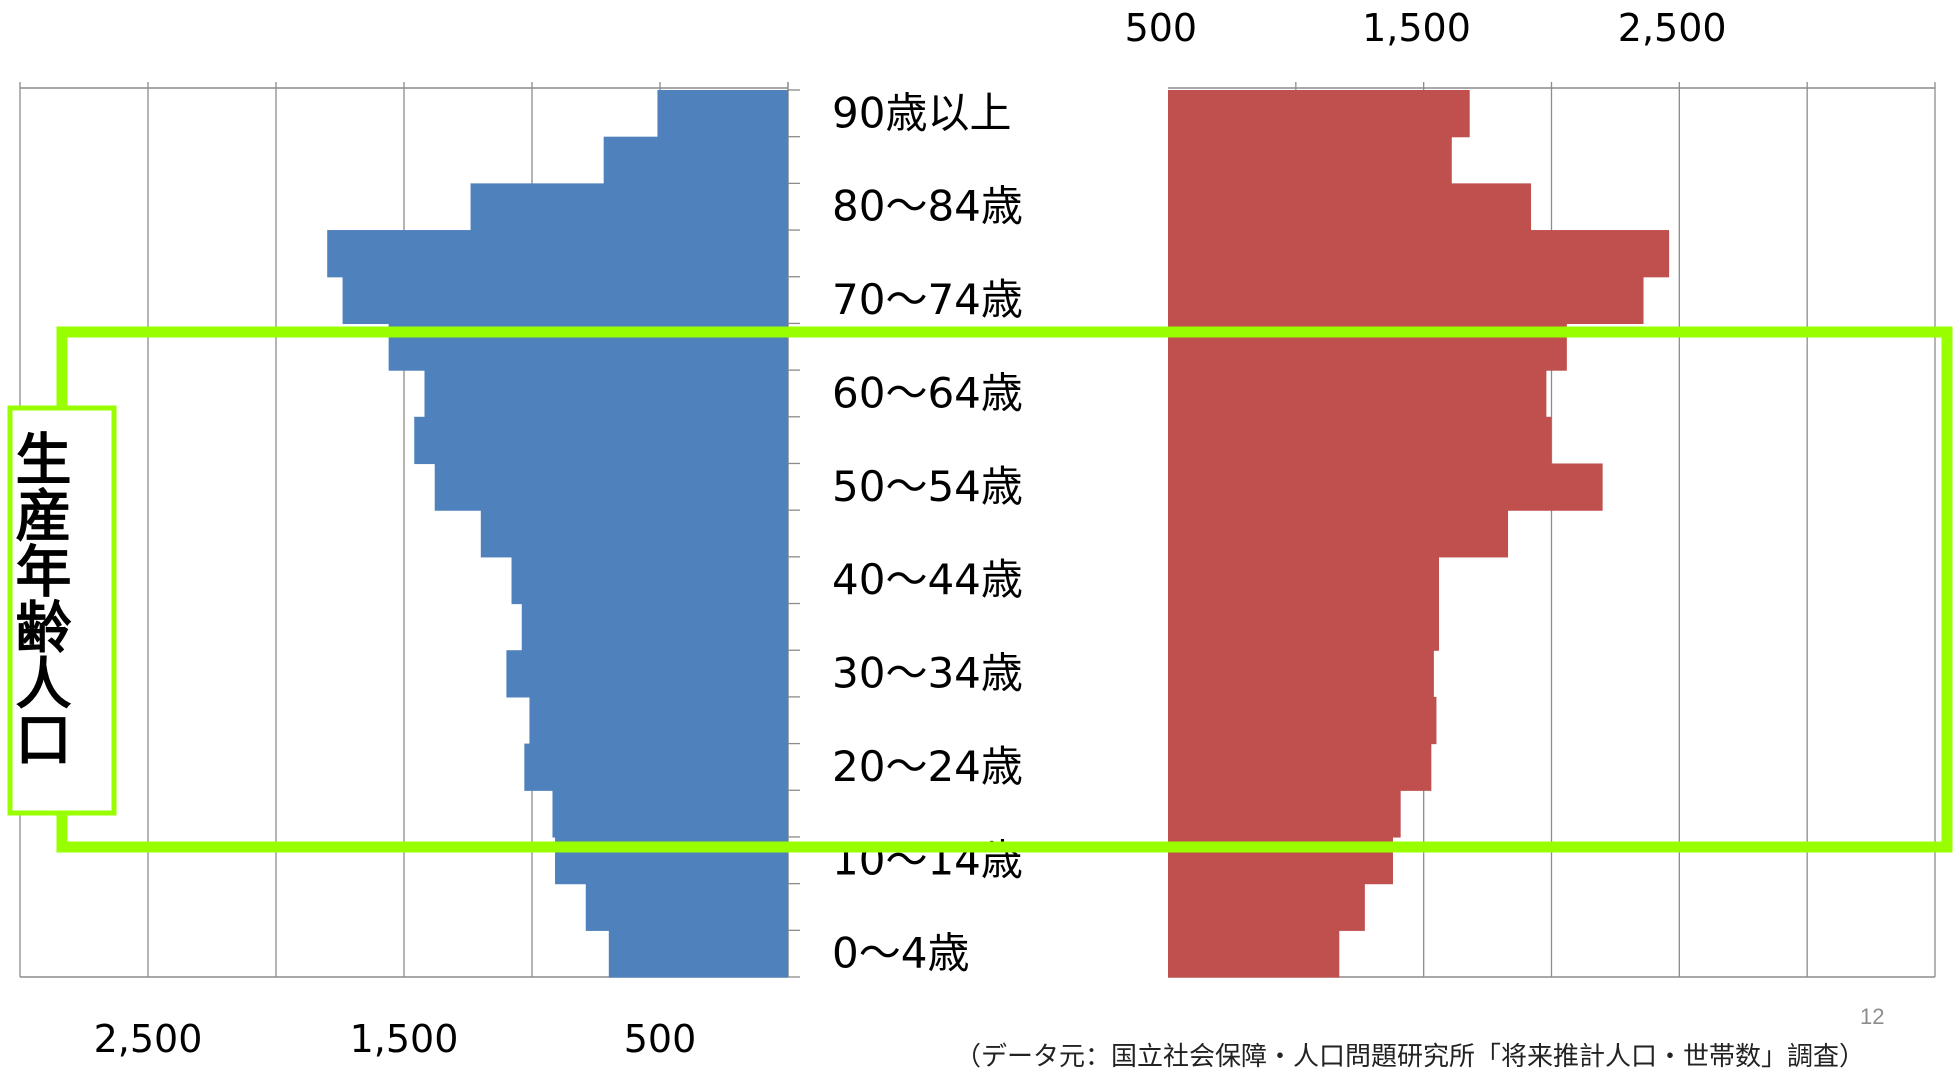  Describe the element at coordinates (927, 766) in the screenshot. I see `category-label: 20～24歳` at that location.